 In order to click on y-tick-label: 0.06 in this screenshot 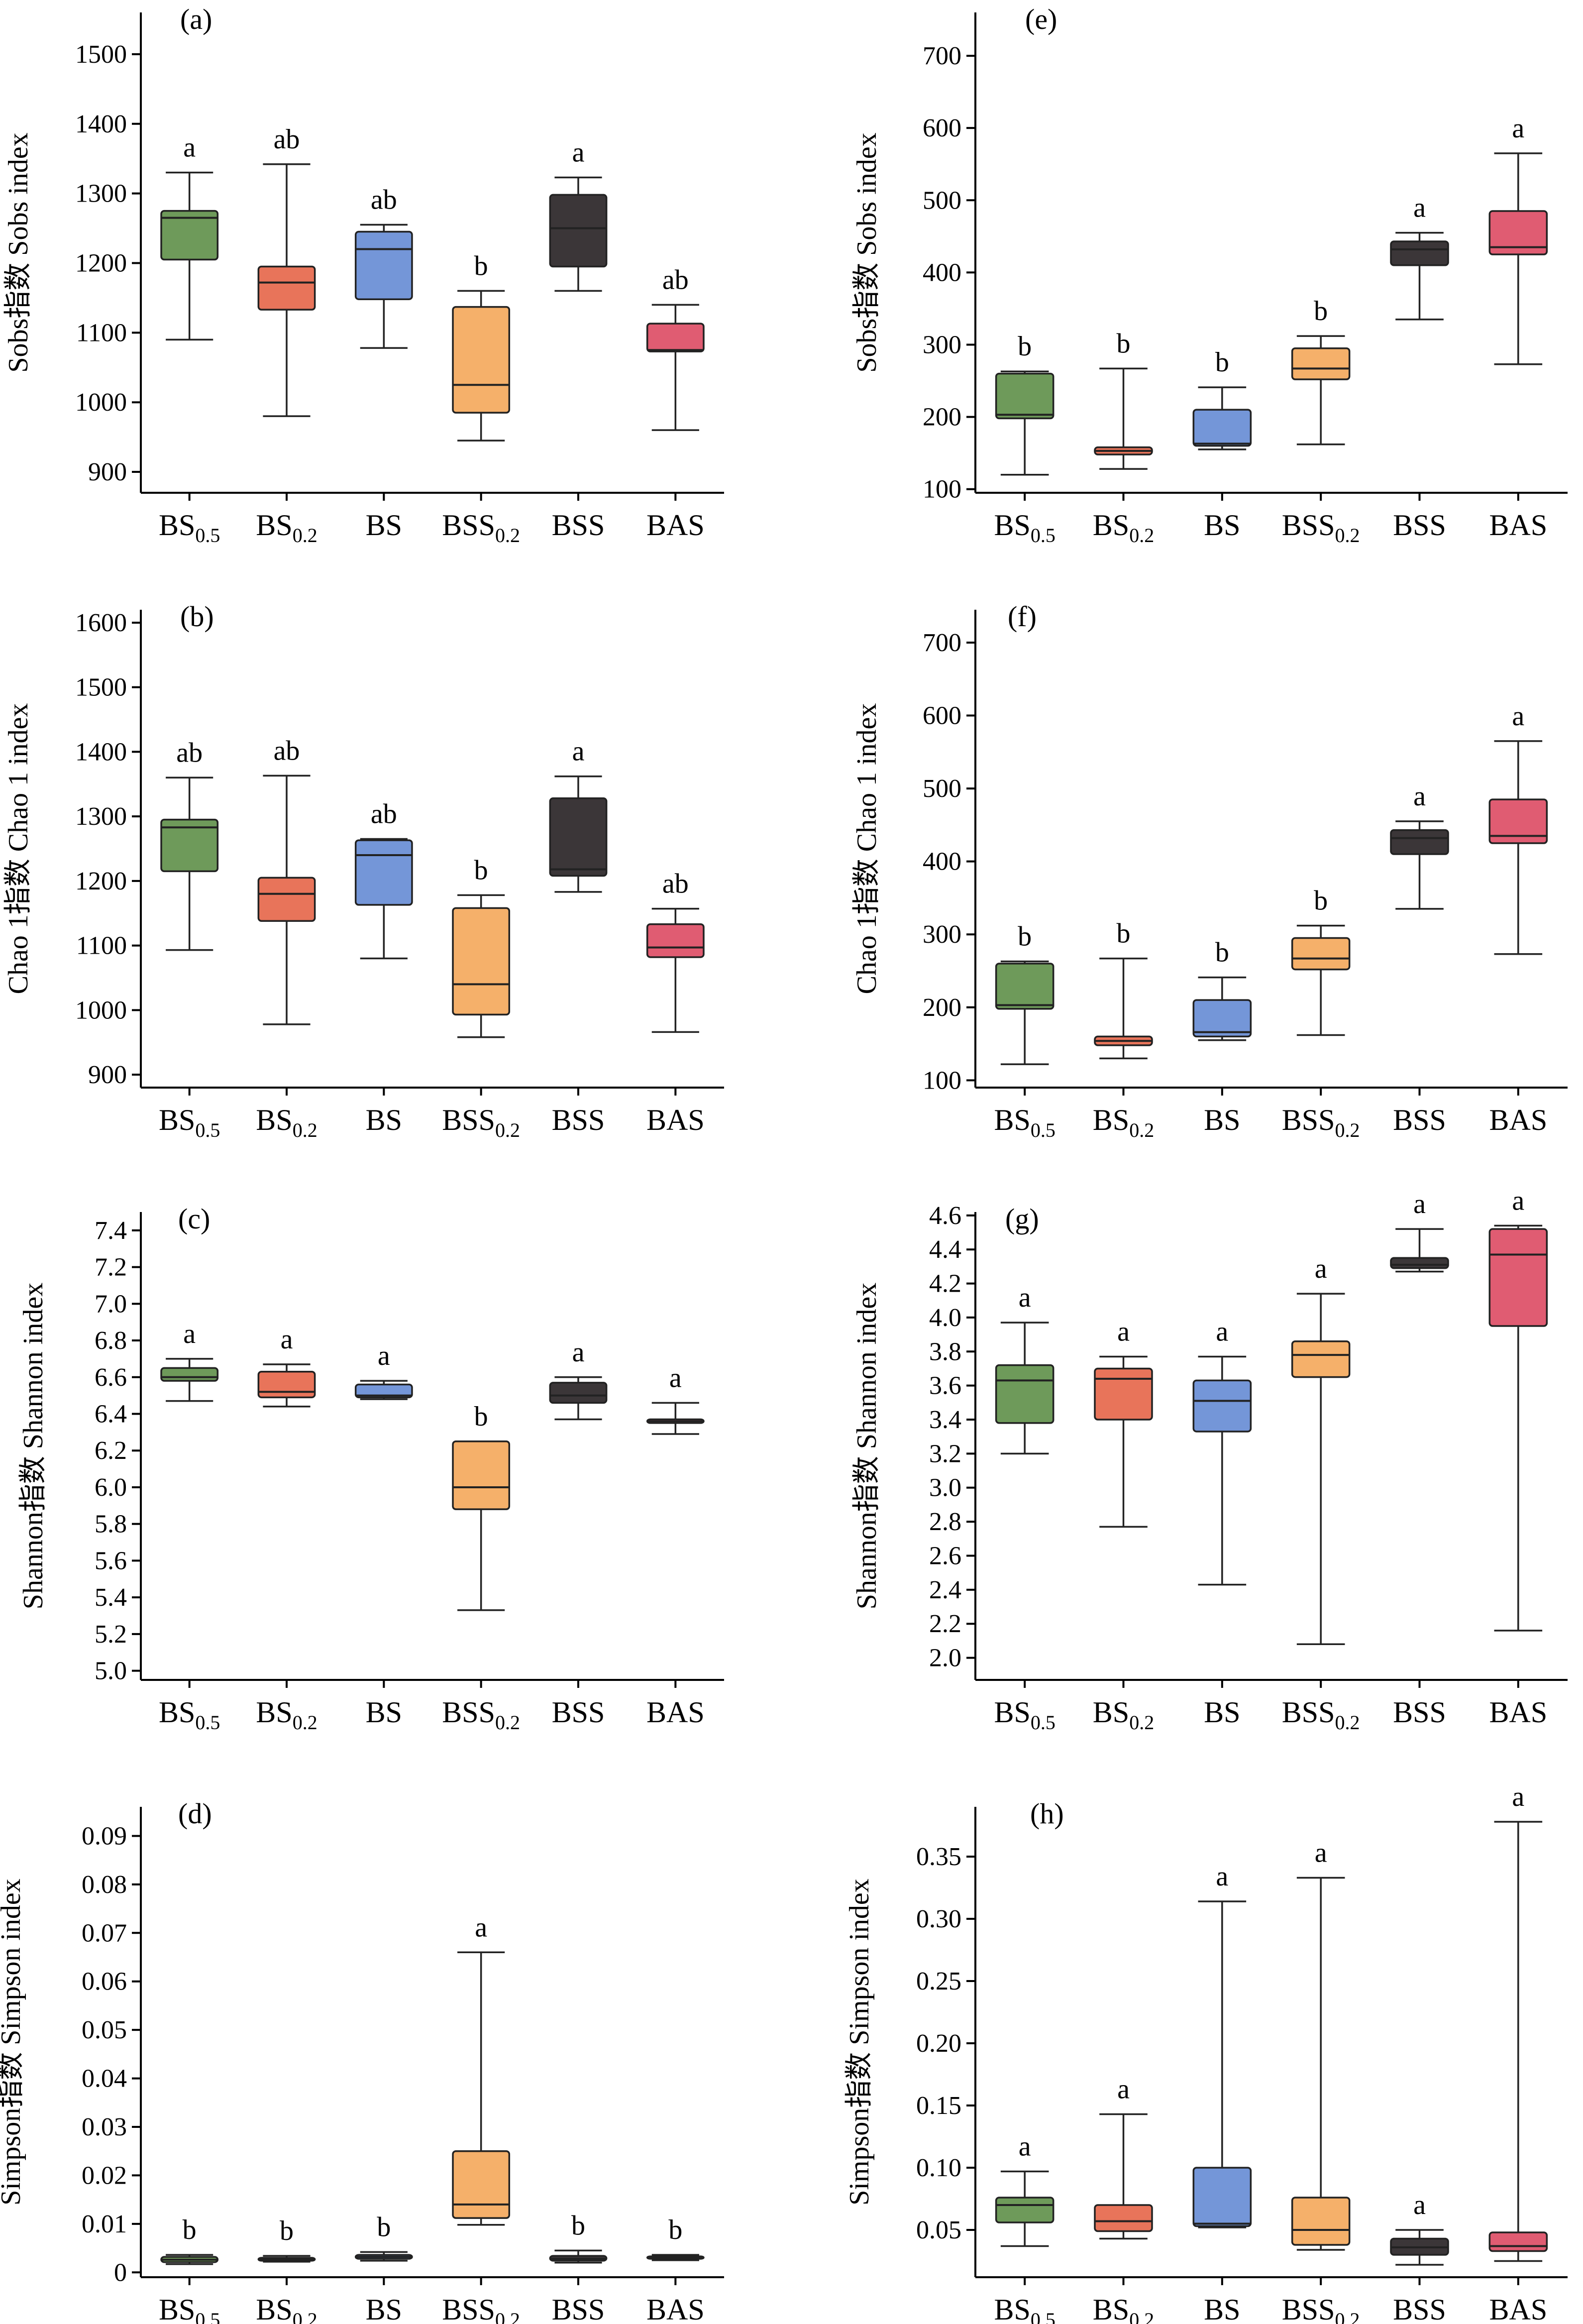, I will do `click(104, 1982)`.